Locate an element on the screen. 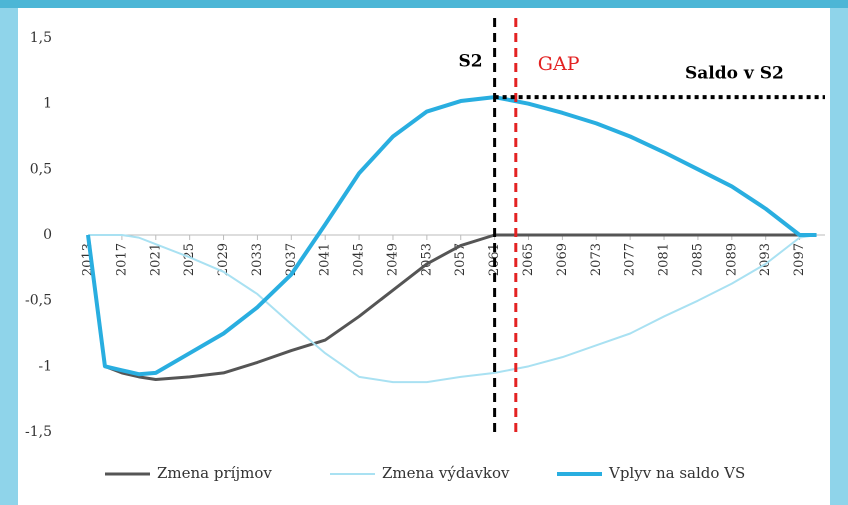 The height and width of the screenshot is (505, 848). annotation: GAP is located at coordinates (559, 64).